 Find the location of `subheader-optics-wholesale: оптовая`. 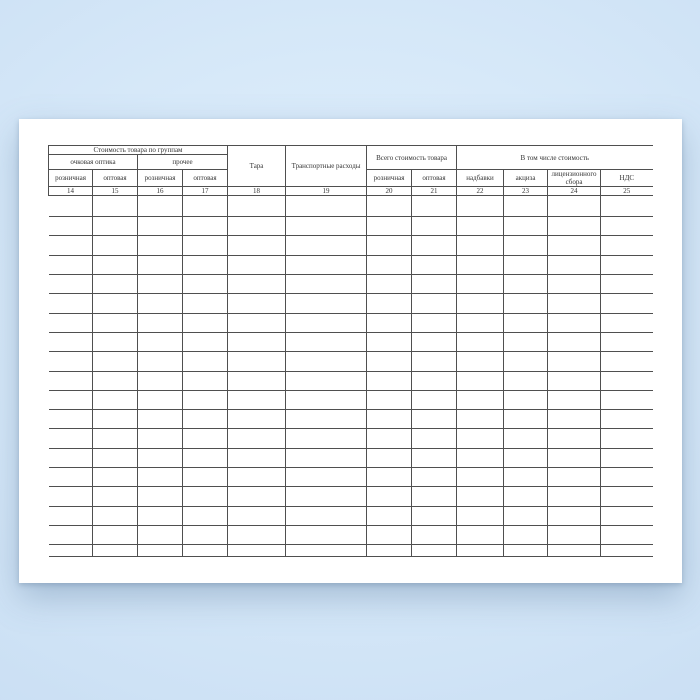

subheader-optics-wholesale: оптовая is located at coordinates (115, 178).